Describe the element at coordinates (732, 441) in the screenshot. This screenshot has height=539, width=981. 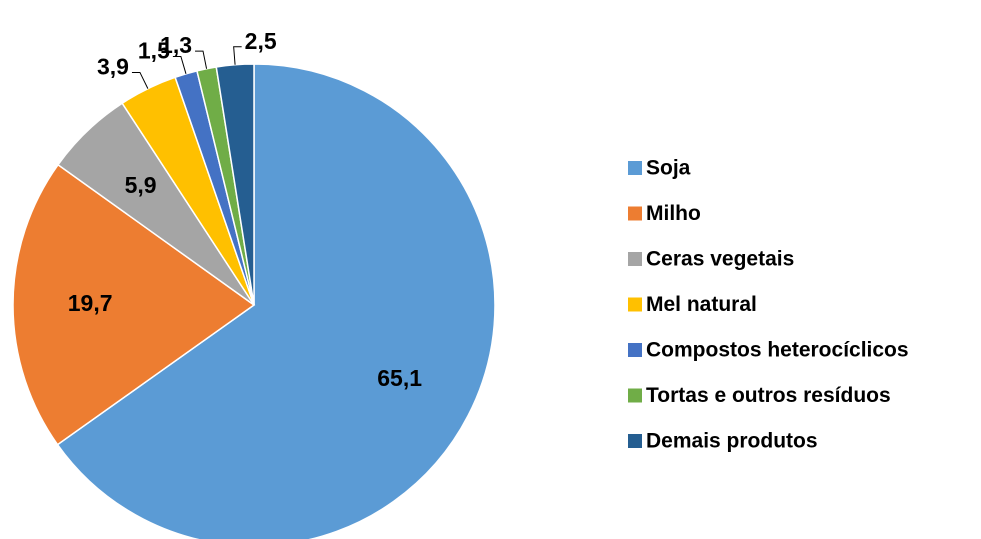
I see `legend-label: Demais produtos` at that location.